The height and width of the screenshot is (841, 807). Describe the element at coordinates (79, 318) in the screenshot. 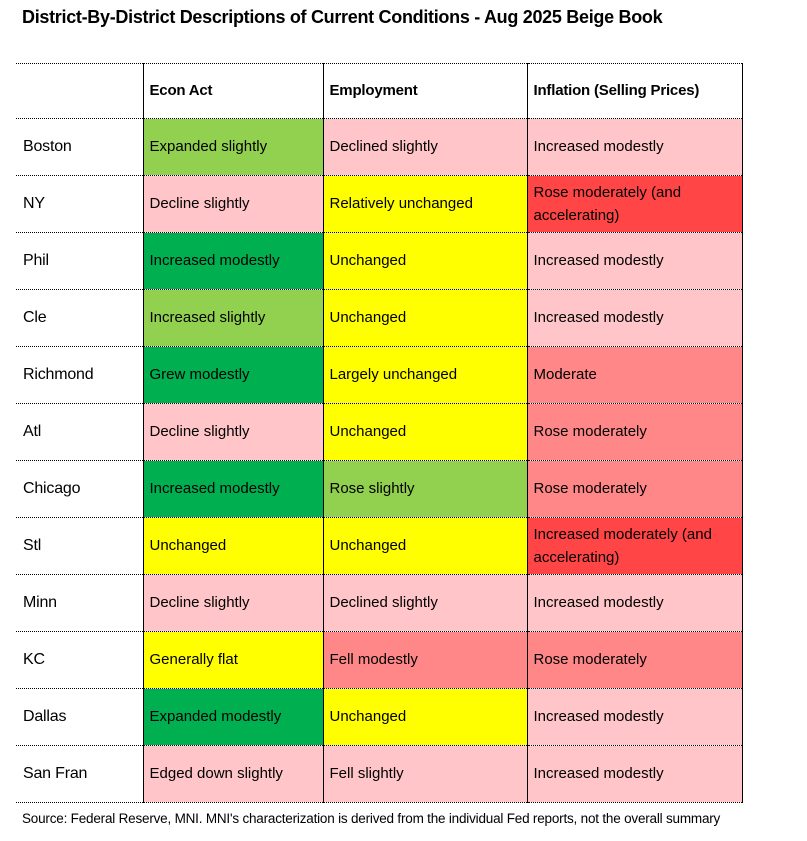

I see `district-label: Cle` at that location.